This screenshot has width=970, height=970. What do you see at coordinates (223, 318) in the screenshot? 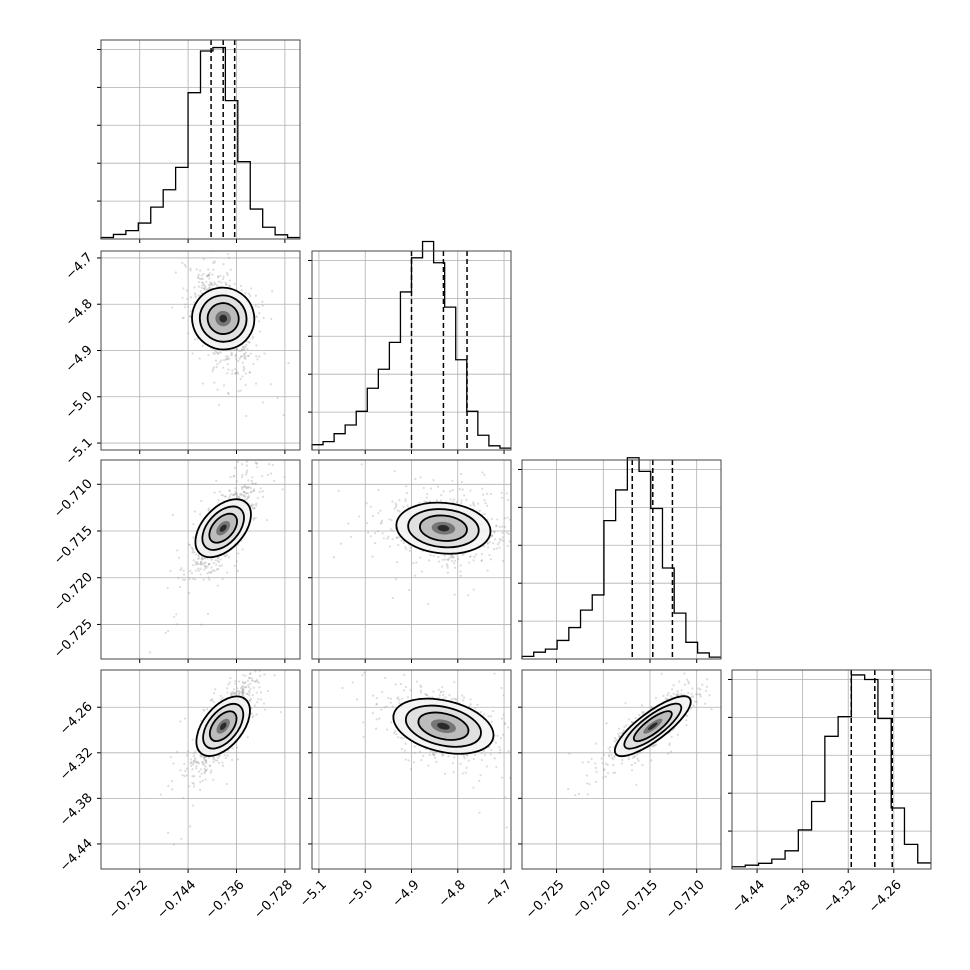
I see `density-peak` at bounding box center [223, 318].